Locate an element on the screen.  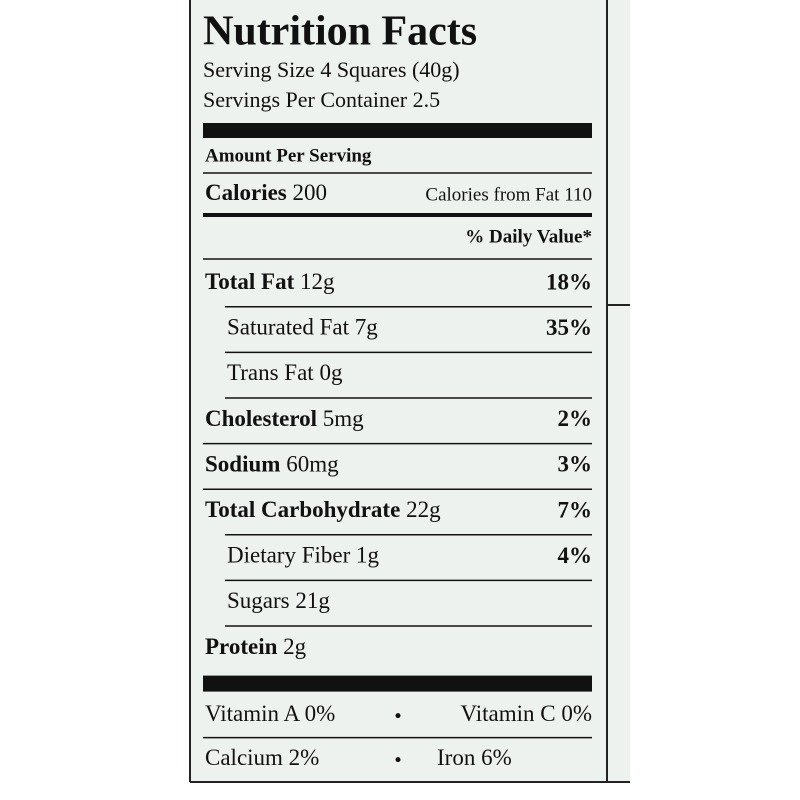
calories-amount: 200 is located at coordinates (310, 192).